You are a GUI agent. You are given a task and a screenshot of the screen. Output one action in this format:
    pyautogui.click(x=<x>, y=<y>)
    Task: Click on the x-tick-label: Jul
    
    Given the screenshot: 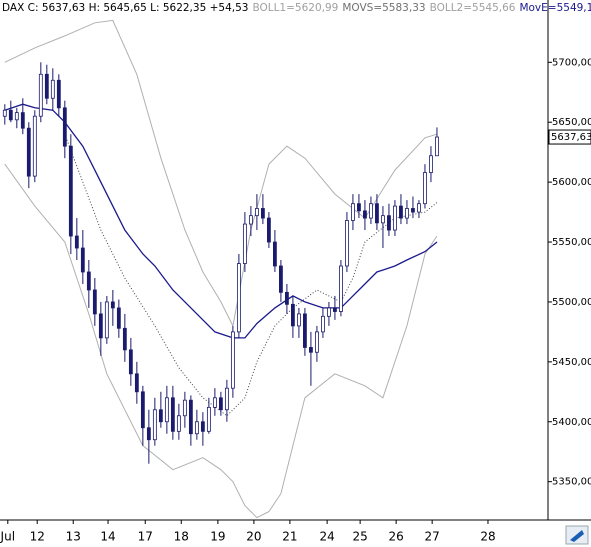 What is the action you would take?
    pyautogui.click(x=7, y=537)
    